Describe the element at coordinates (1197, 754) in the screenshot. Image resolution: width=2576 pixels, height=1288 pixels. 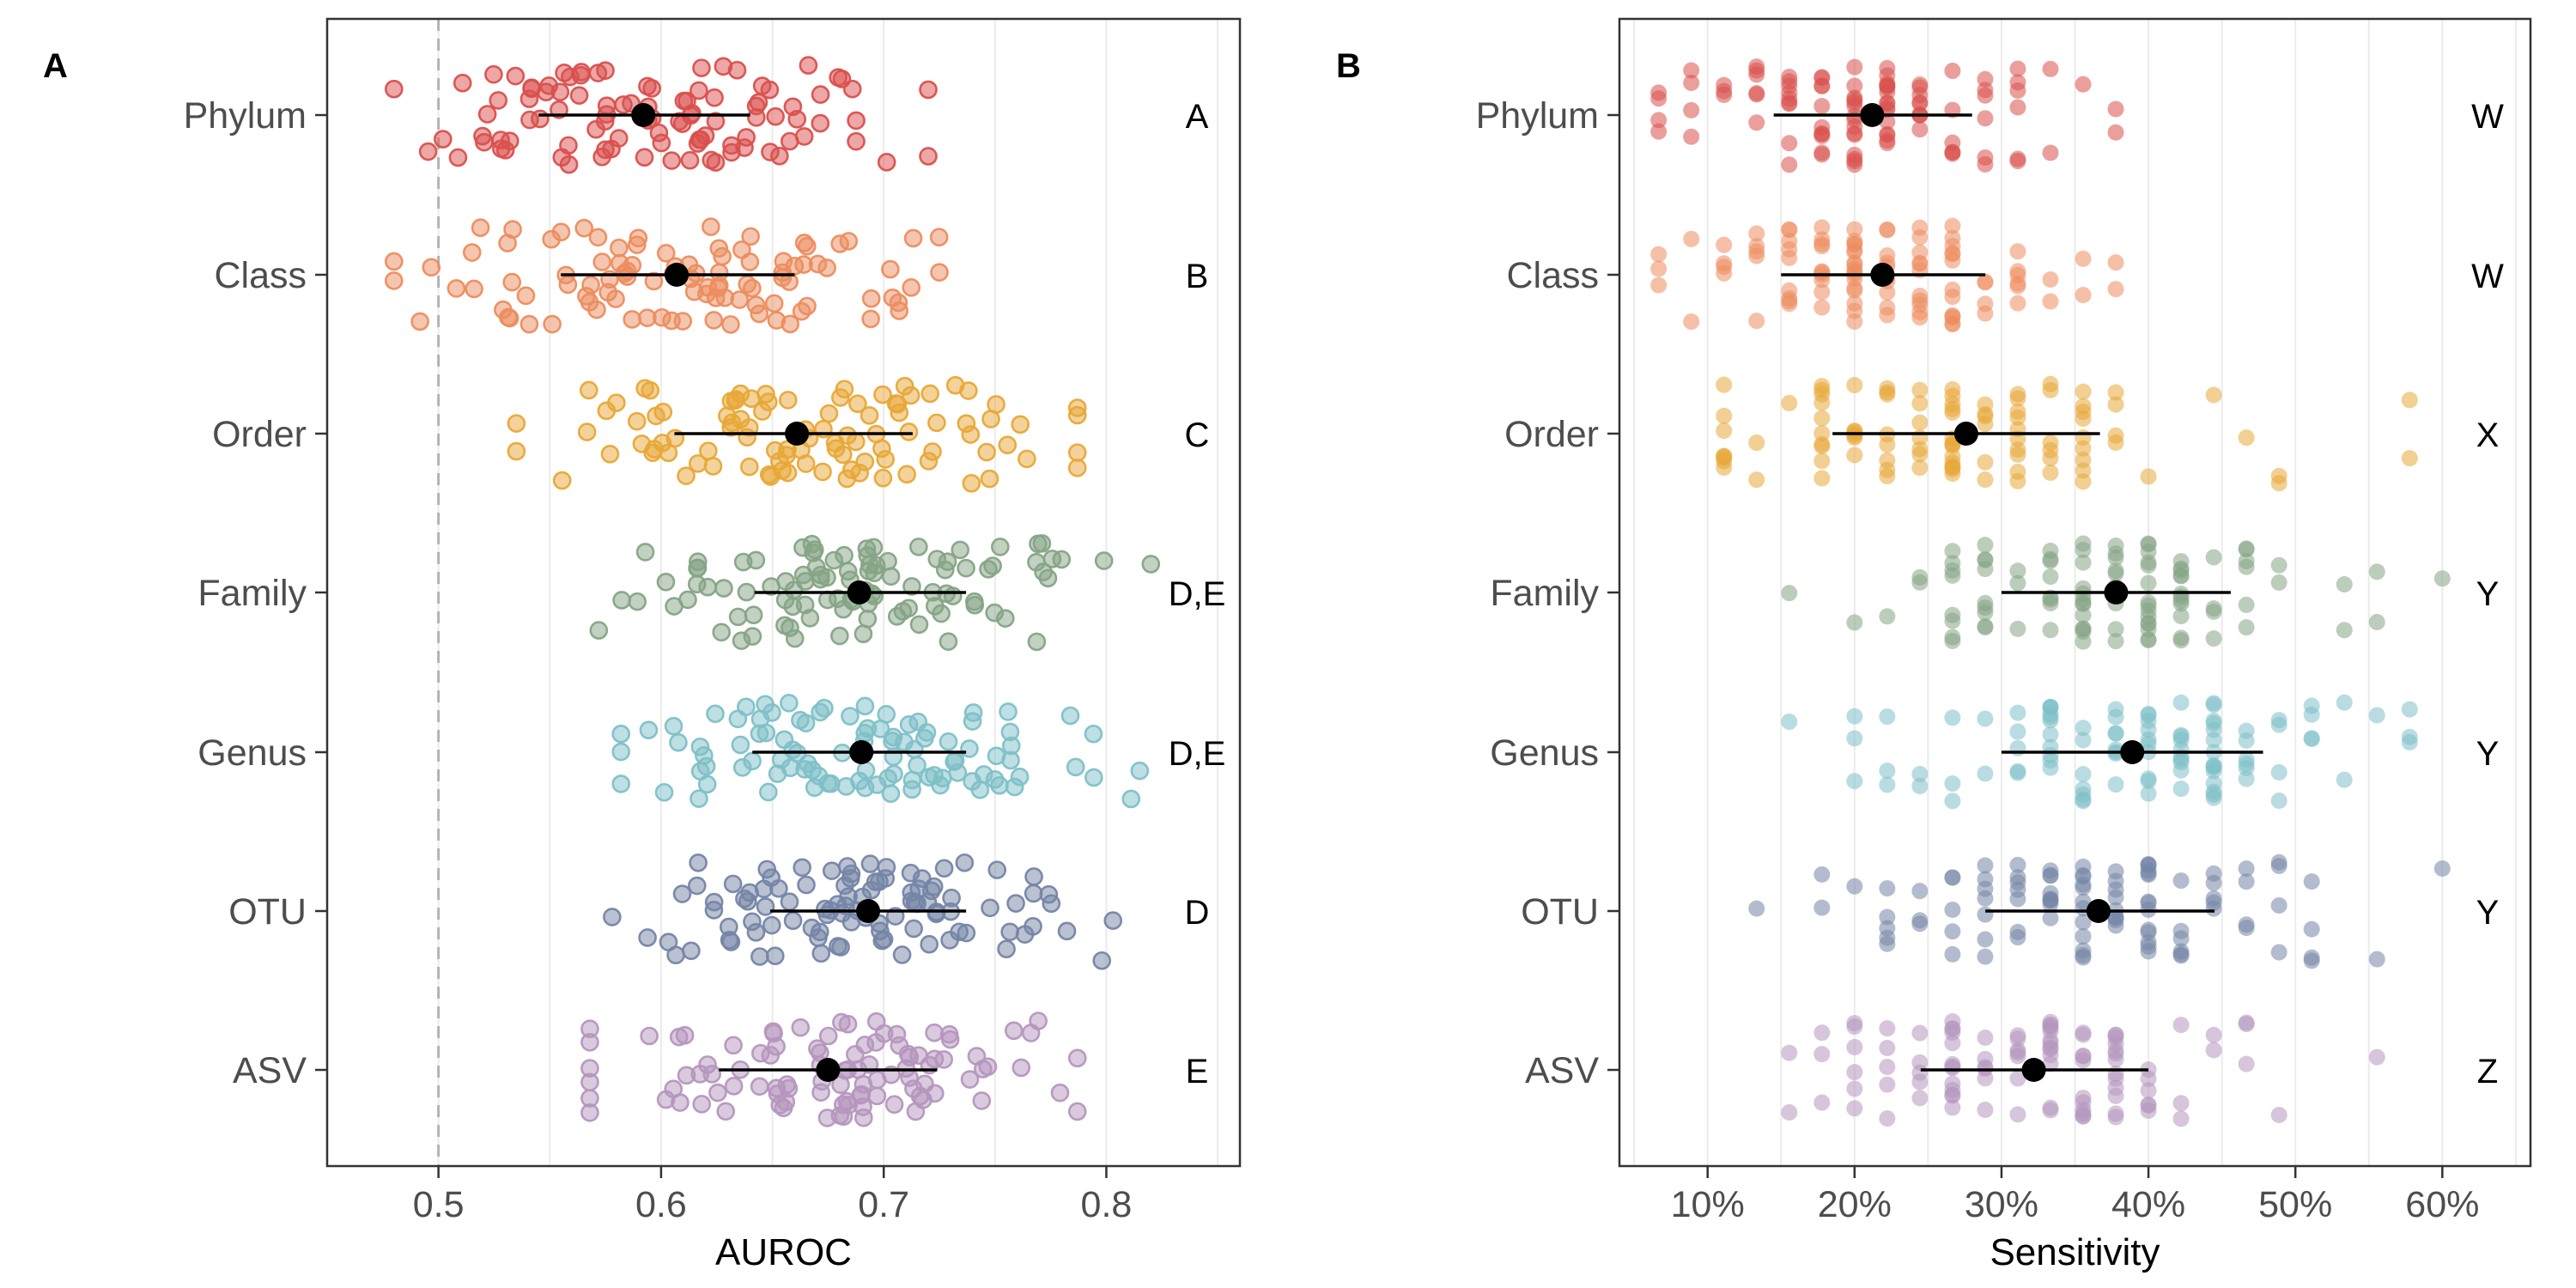
I see `significance-letter: D,E` at that location.